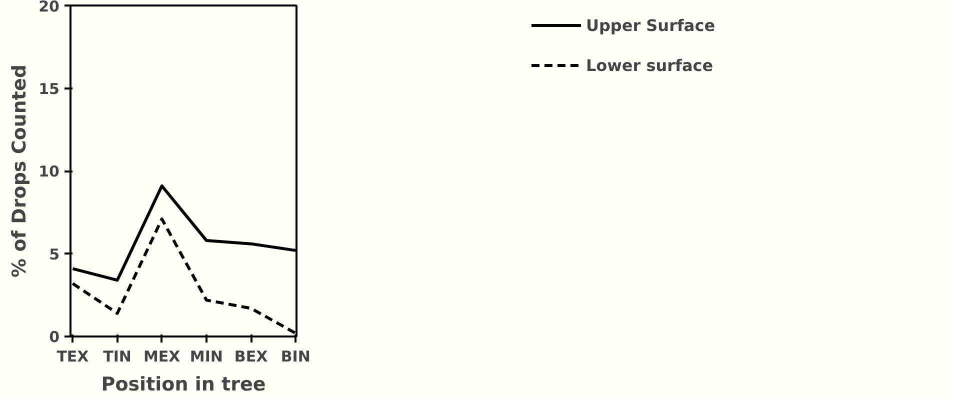 The image size is (955, 402). I want to click on y-tick-label: 20, so click(49, 8).